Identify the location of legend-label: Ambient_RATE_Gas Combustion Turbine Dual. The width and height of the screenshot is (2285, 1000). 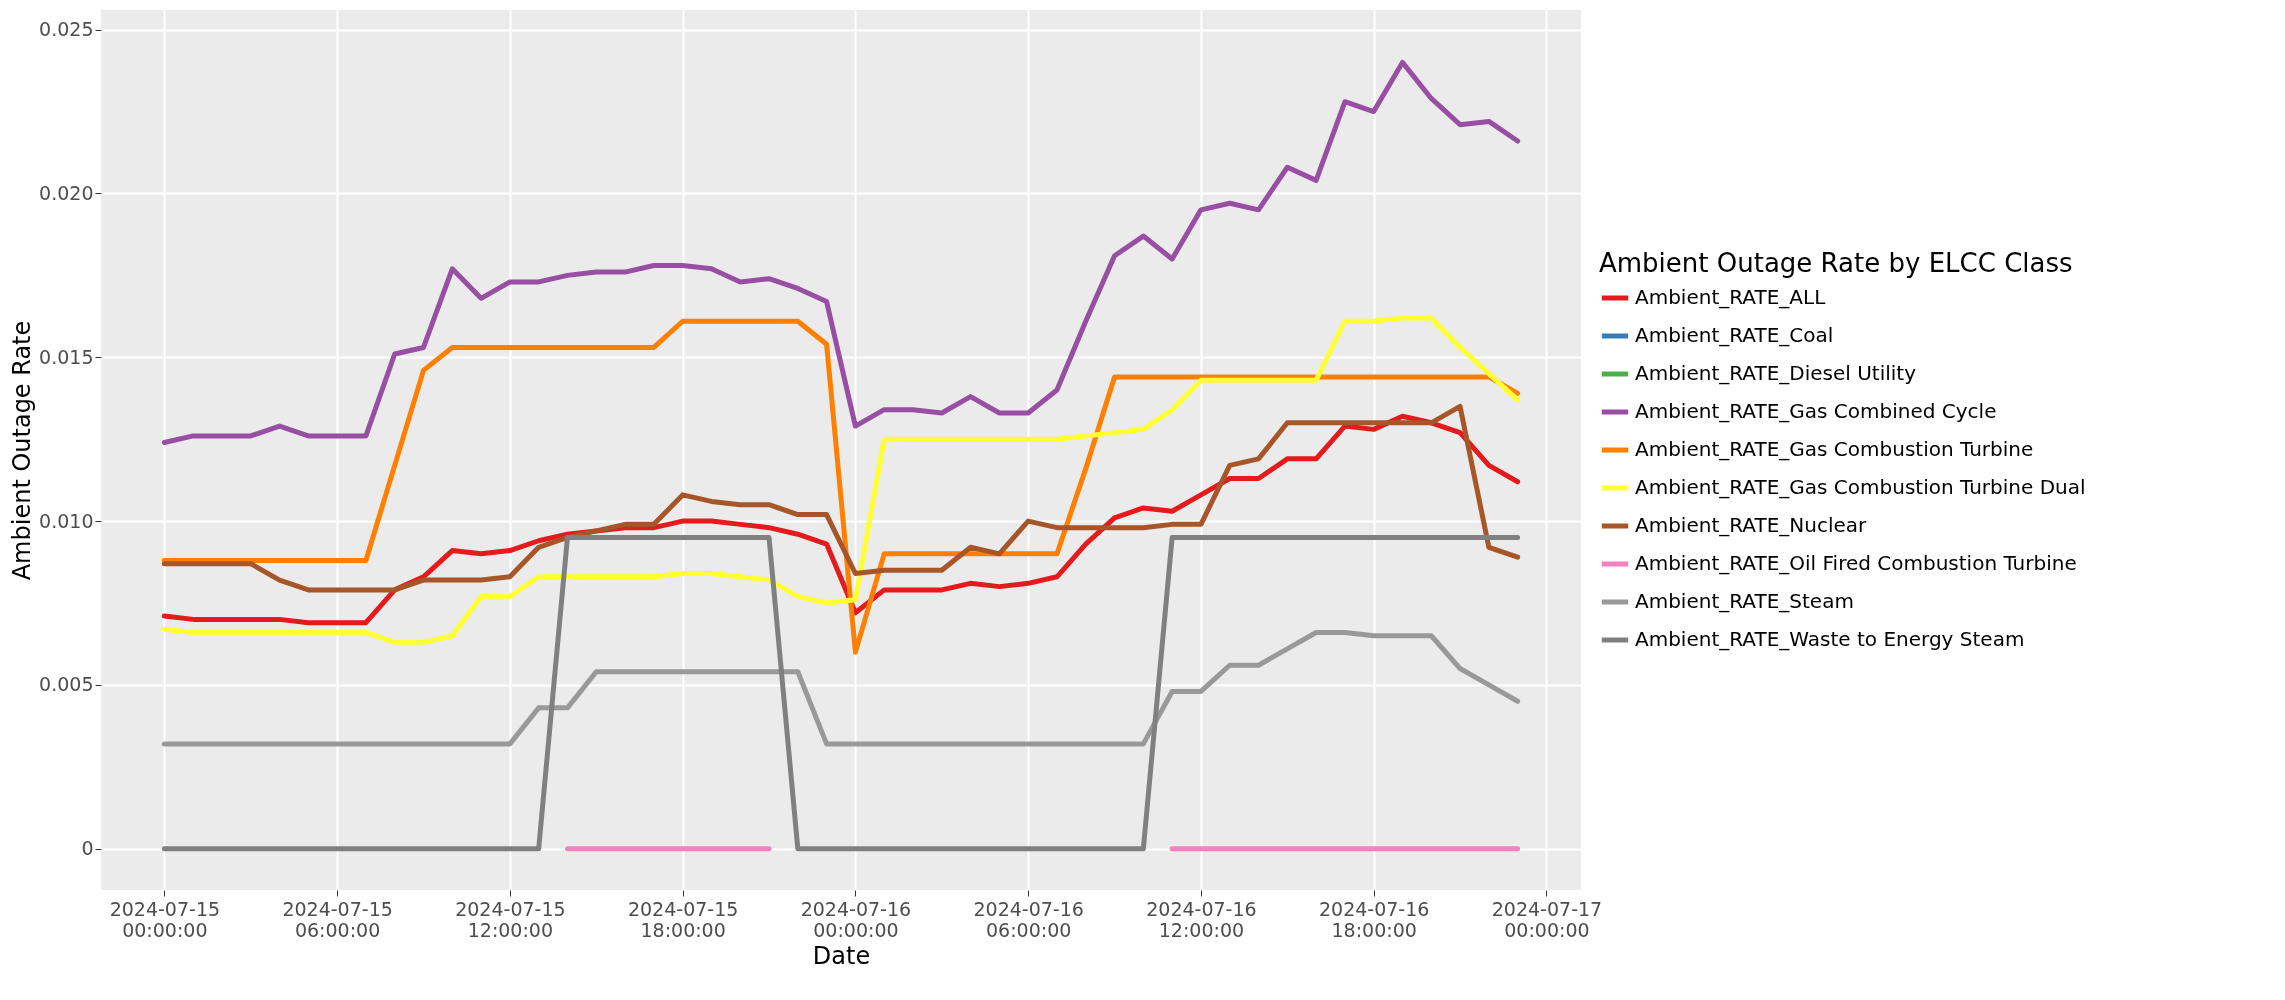
(1860, 487).